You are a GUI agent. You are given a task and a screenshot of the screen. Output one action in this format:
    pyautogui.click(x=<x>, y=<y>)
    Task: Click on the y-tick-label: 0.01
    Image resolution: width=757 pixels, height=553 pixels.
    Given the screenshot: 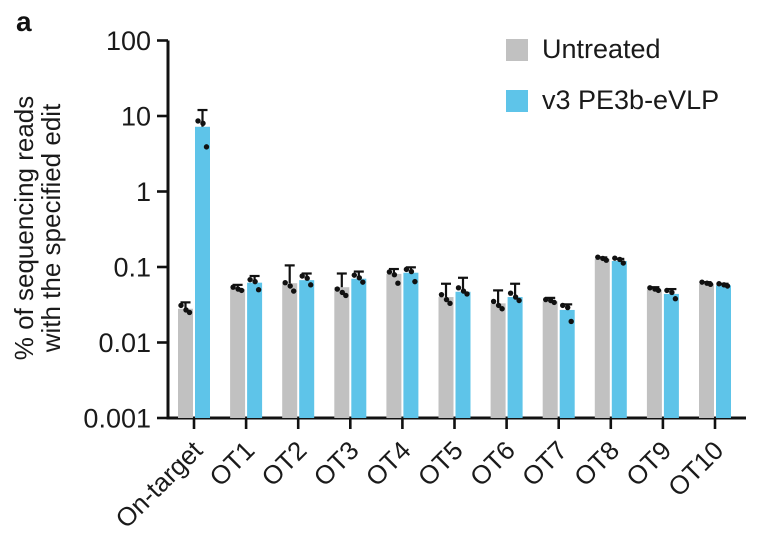 What is the action you would take?
    pyautogui.click(x=124, y=343)
    